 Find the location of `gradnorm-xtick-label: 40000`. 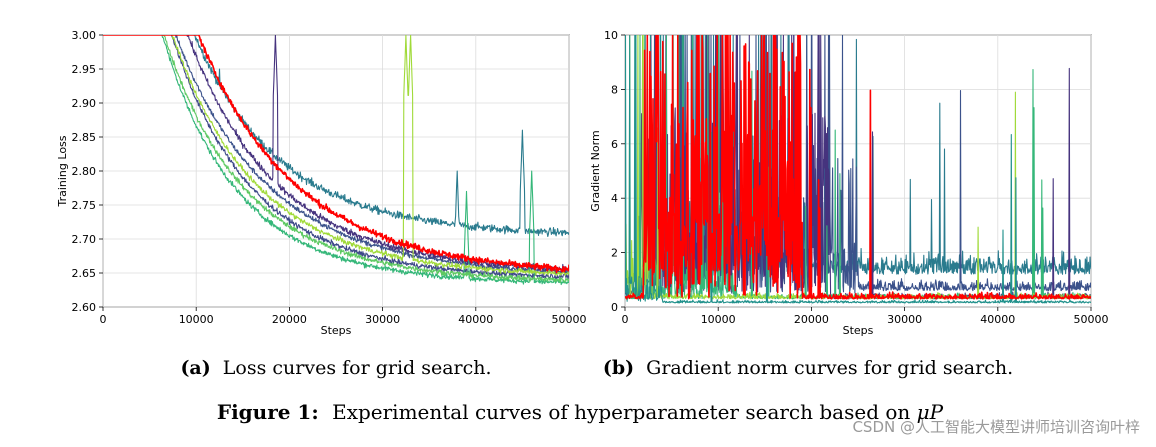

gradnorm-xtick-label: 40000 is located at coordinates (997, 319).